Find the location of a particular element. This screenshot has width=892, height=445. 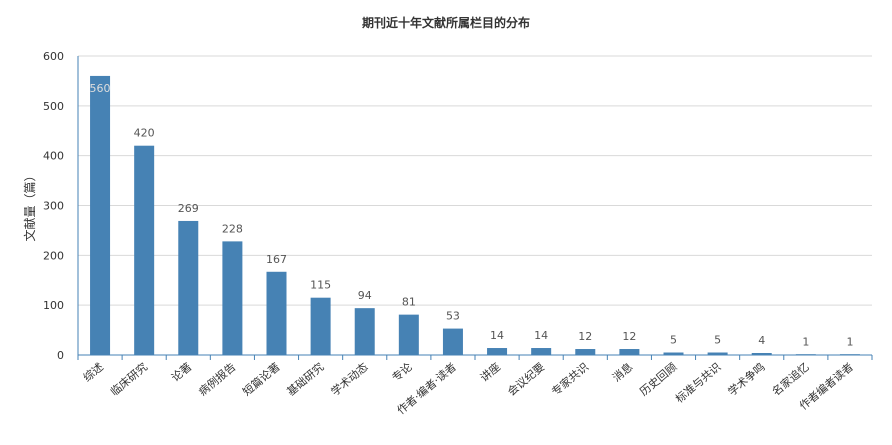

bar-value-label-16: 1 is located at coordinates (805, 342).